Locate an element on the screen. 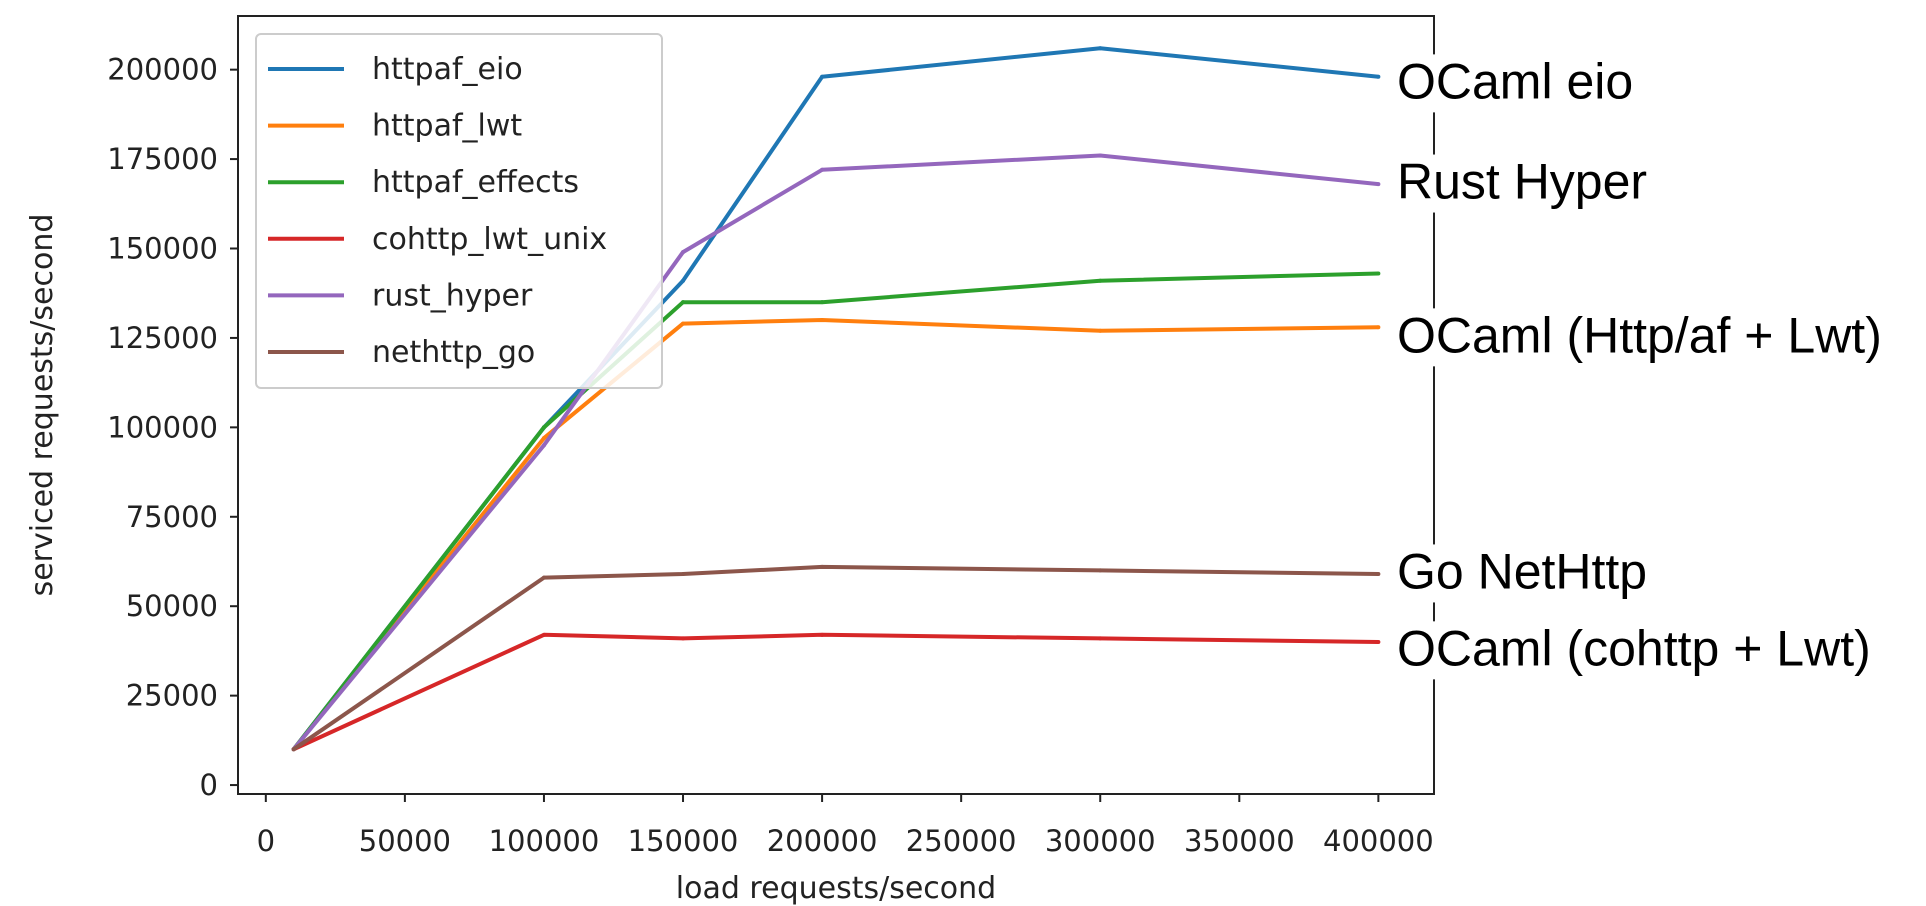 Image resolution: width=1926 pixels, height=906 pixels. annotation-label: OCaml (cohttp + Lwt) is located at coordinates (1634, 648).